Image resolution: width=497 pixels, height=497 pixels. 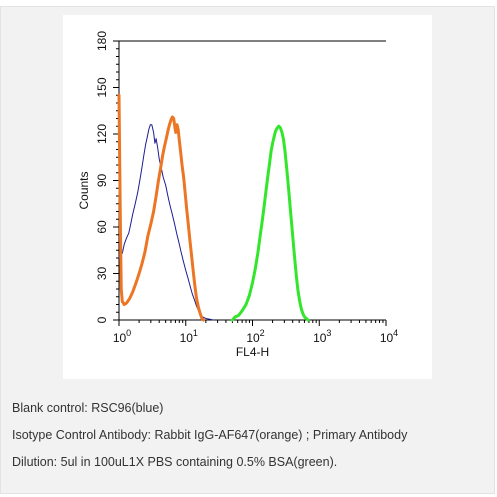 I want to click on x-tick-label: 10⁴, so click(x=389, y=336).